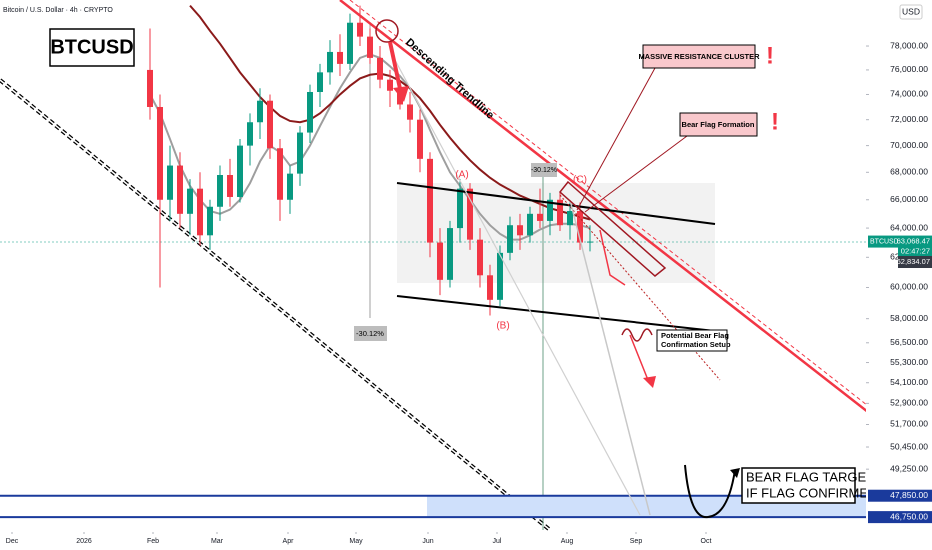 The width and height of the screenshot is (932, 550). I want to click on price-axis-panel, so click(899, 275).